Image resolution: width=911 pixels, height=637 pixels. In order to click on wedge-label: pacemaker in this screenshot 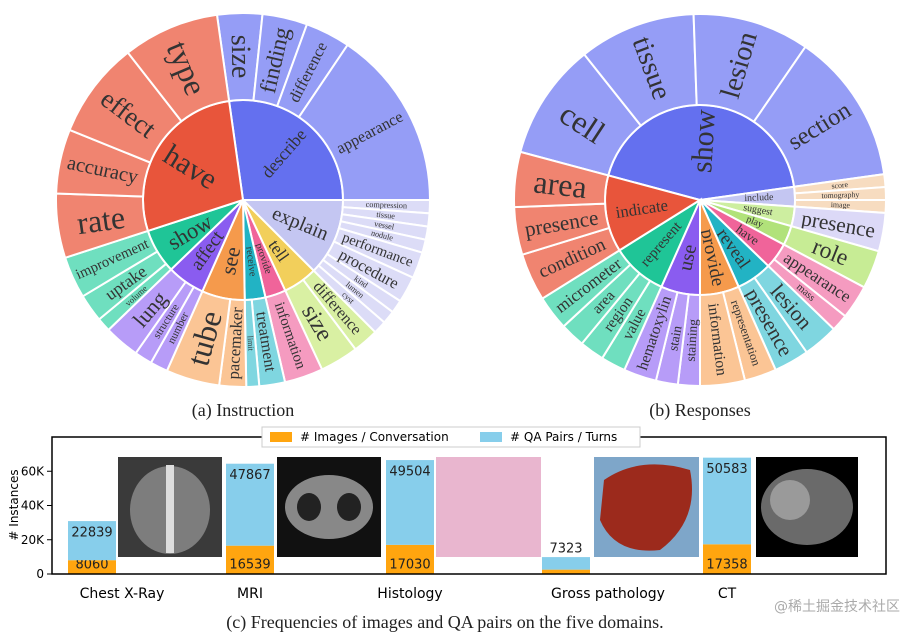, I will do `click(235, 343)`.